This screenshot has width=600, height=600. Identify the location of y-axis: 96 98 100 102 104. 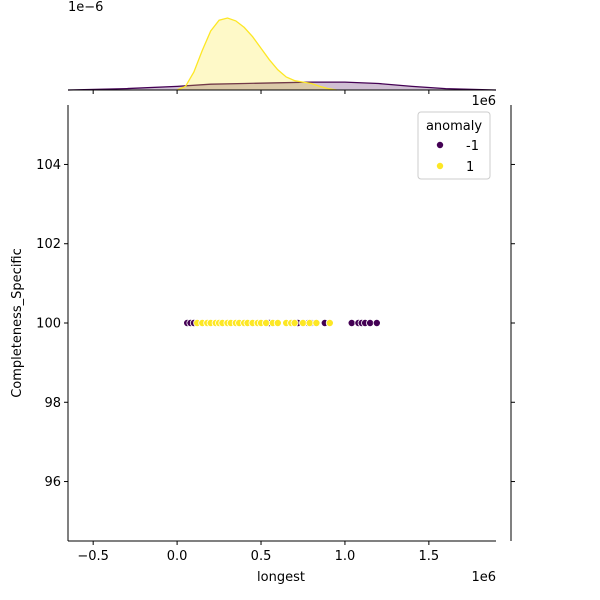
(52, 324).